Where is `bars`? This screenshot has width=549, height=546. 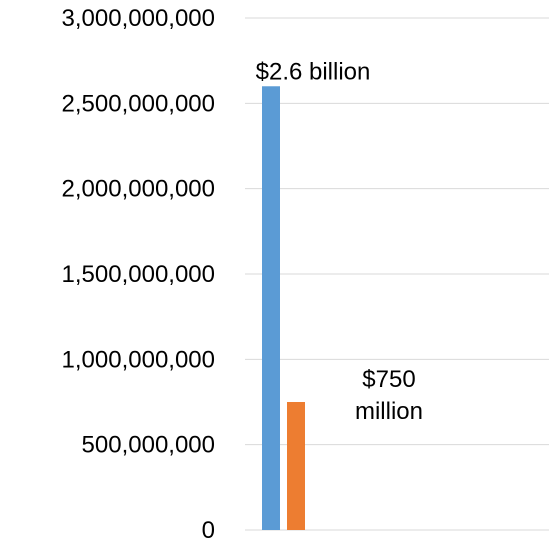 bars is located at coordinates (283, 308).